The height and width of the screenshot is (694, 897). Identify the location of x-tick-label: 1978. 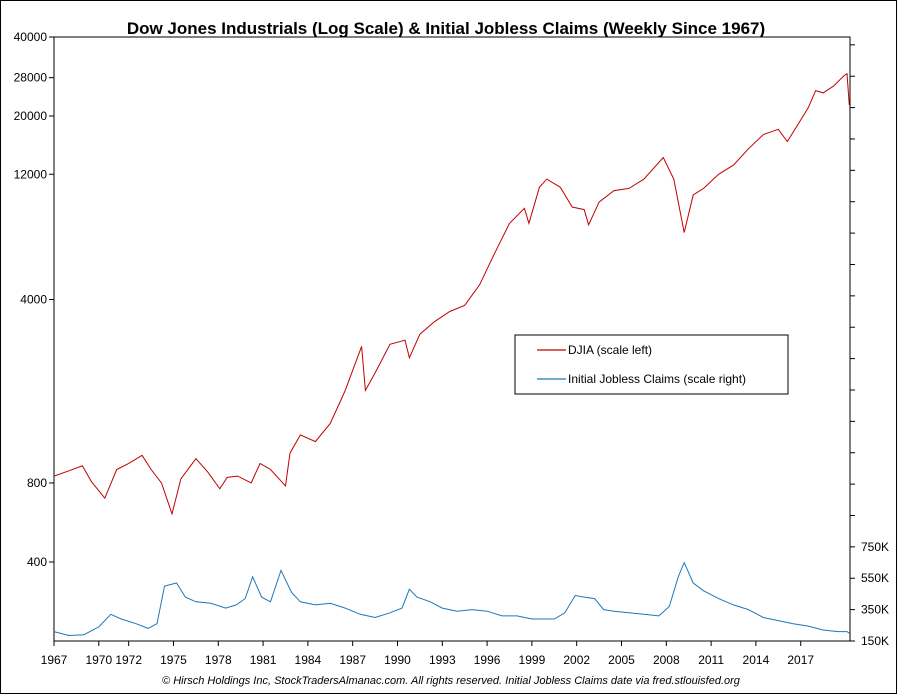
(218, 660).